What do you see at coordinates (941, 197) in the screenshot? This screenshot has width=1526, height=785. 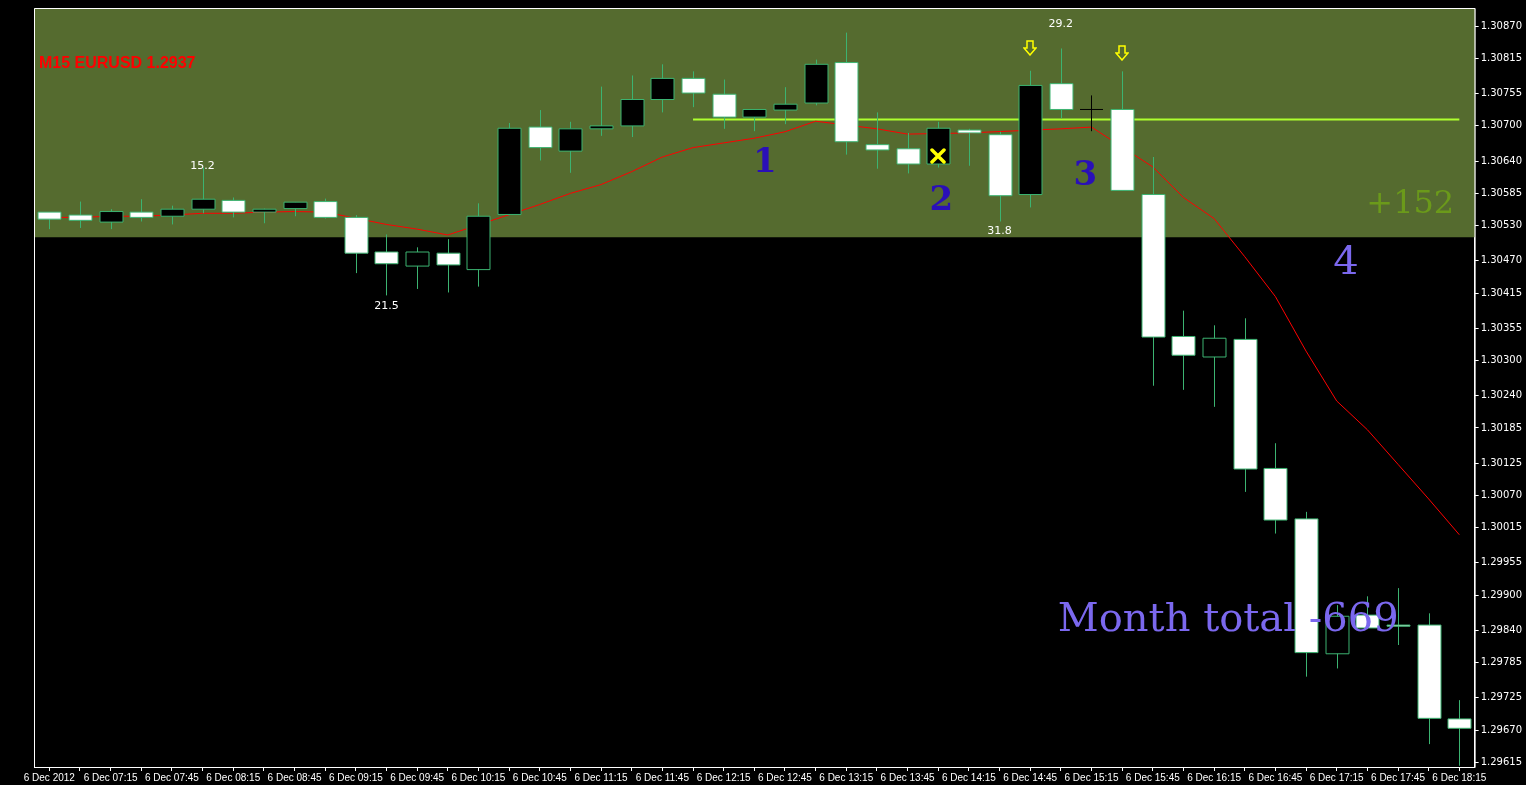 I see `annotation: 2` at bounding box center [941, 197].